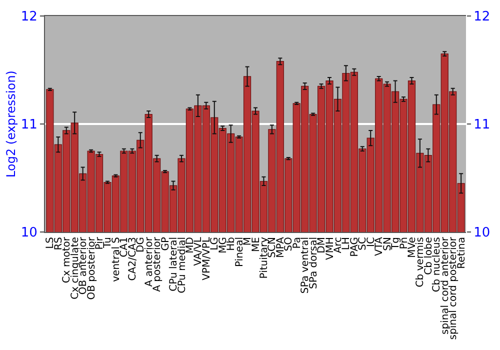  Describe the element at coordinates (92, 268) in the screenshot. I see `x-tick-label: OB posterior` at that location.